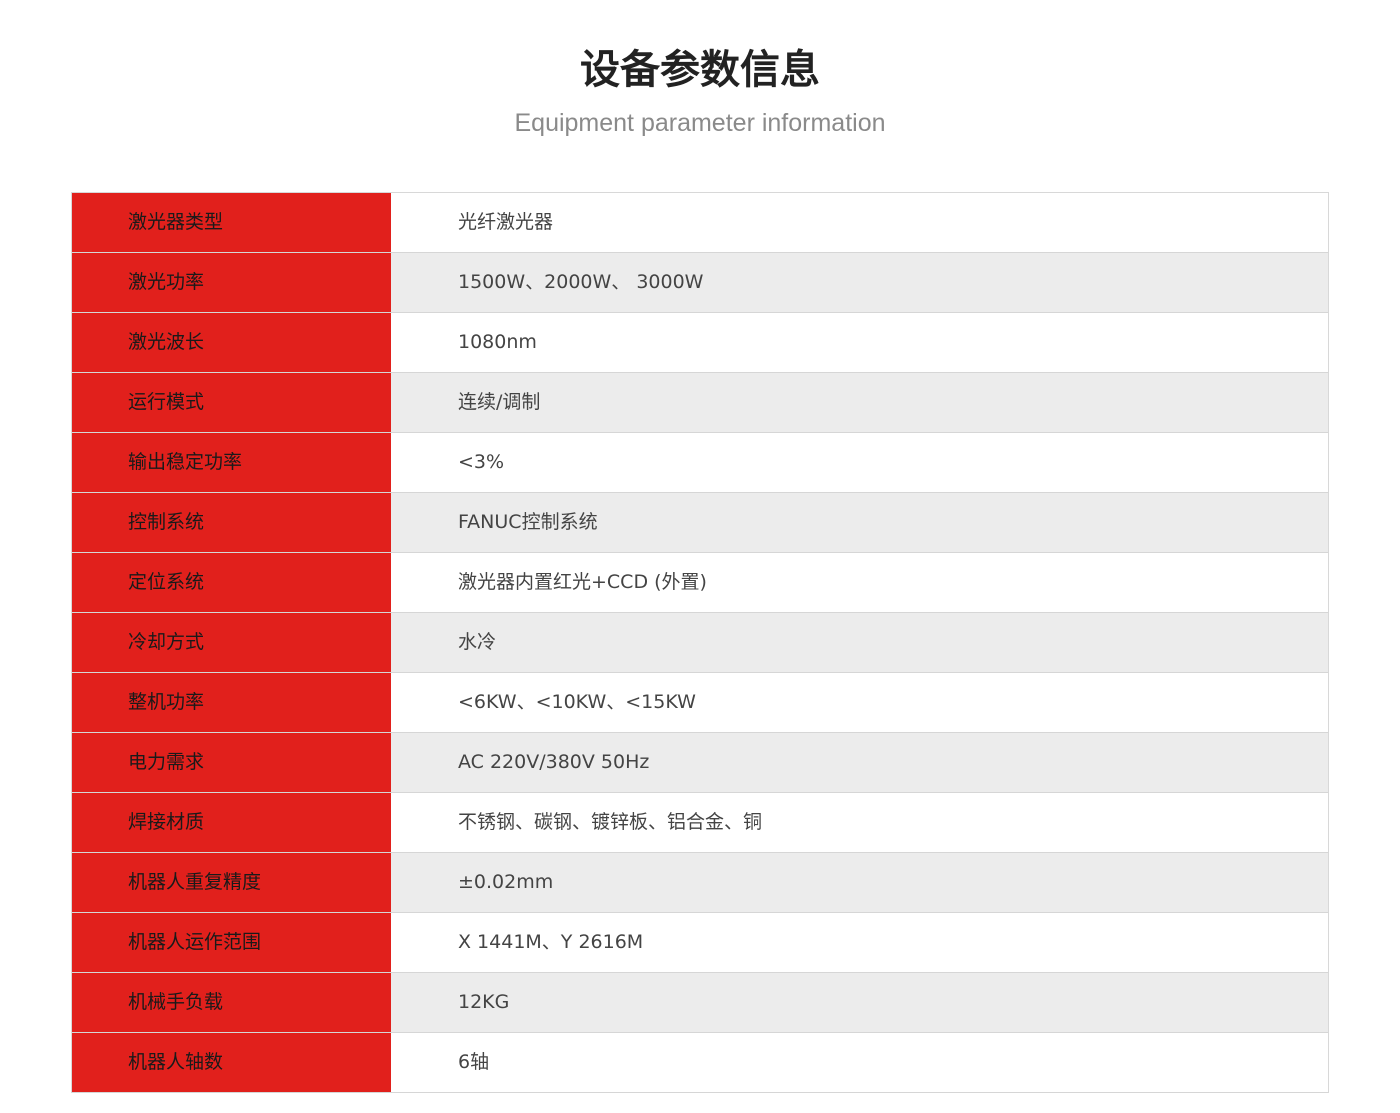 The image size is (1400, 1113). I want to click on table-row: 激光波长 1080nm, so click(700, 343).